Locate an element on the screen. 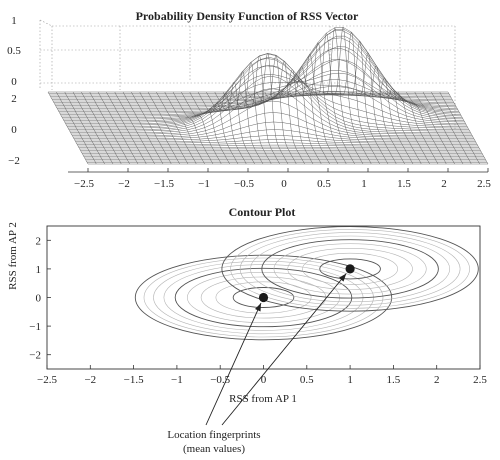 The width and height of the screenshot is (500, 460). x-axis-label: RSS from AP 1 is located at coordinates (263, 399).